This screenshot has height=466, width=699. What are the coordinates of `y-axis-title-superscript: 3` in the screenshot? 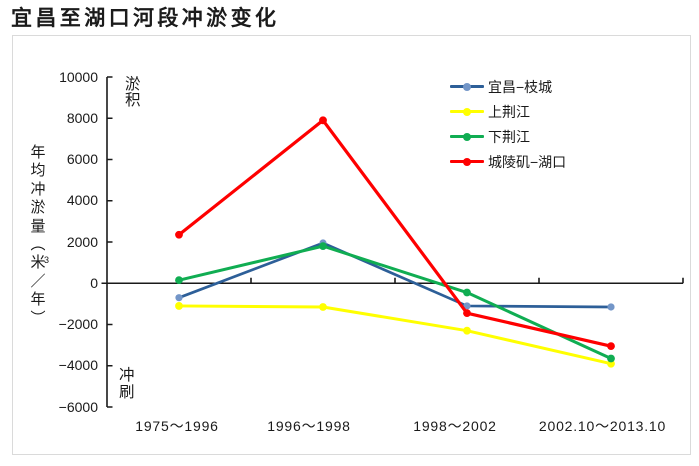 It's located at (47, 260).